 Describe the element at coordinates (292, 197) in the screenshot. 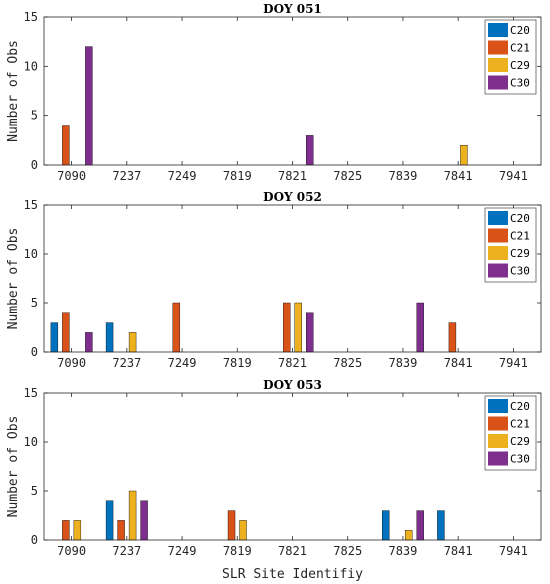

I see `chart-title: DOY 052` at that location.